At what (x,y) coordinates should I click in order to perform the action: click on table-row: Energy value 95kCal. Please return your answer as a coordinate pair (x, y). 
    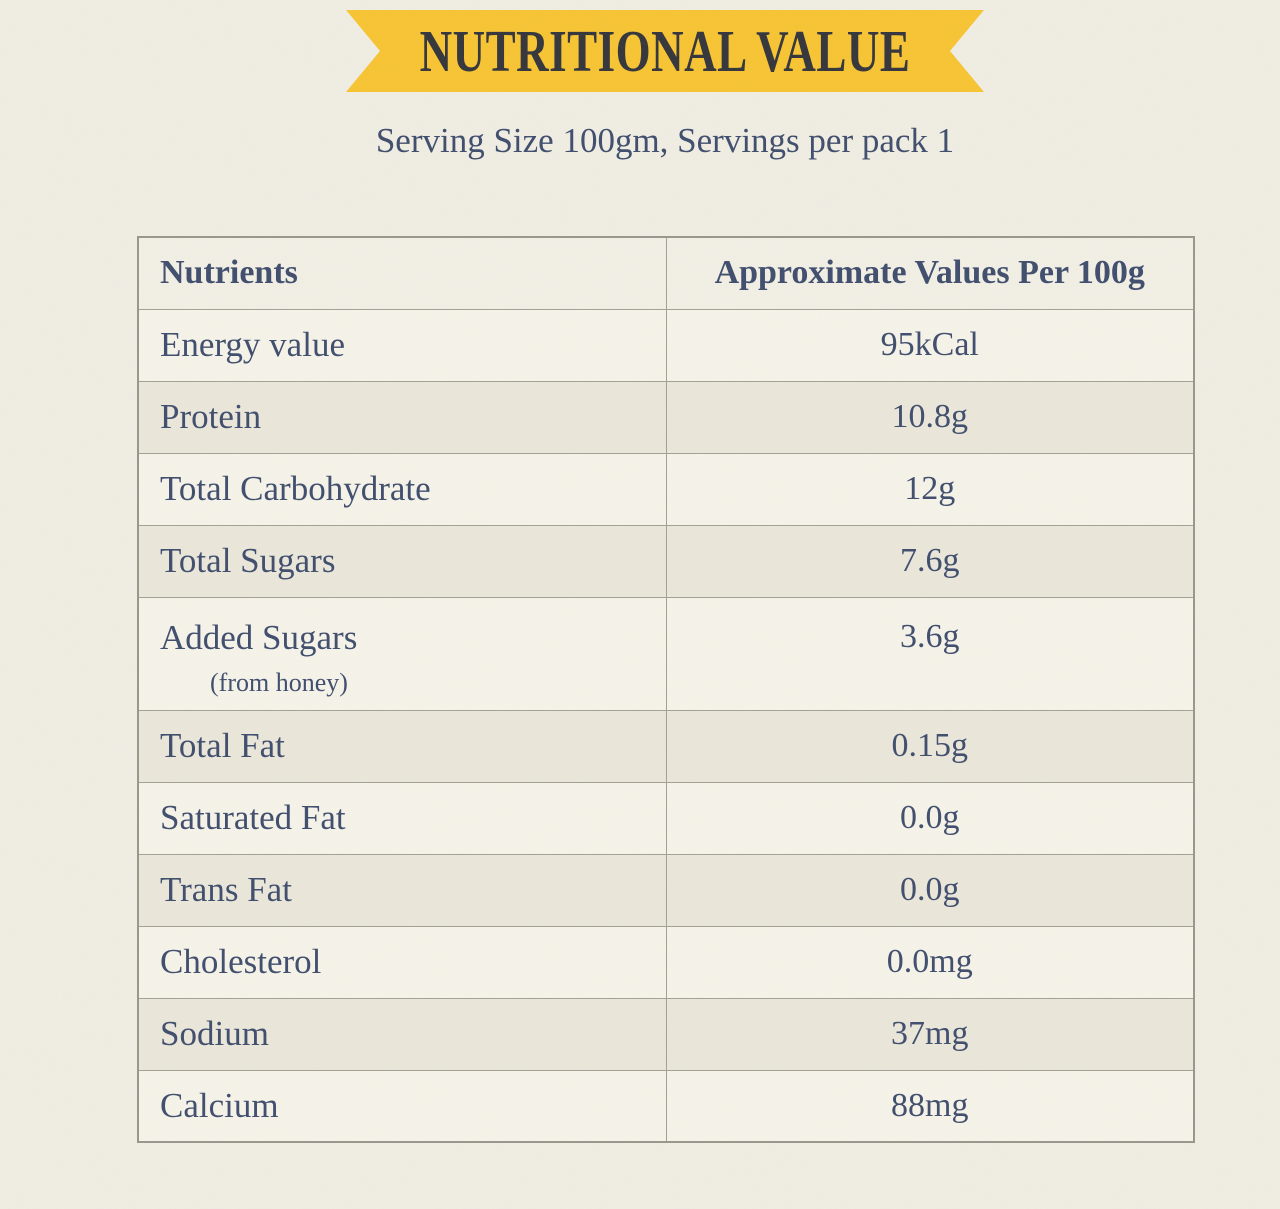
    Looking at the image, I should click on (666, 345).